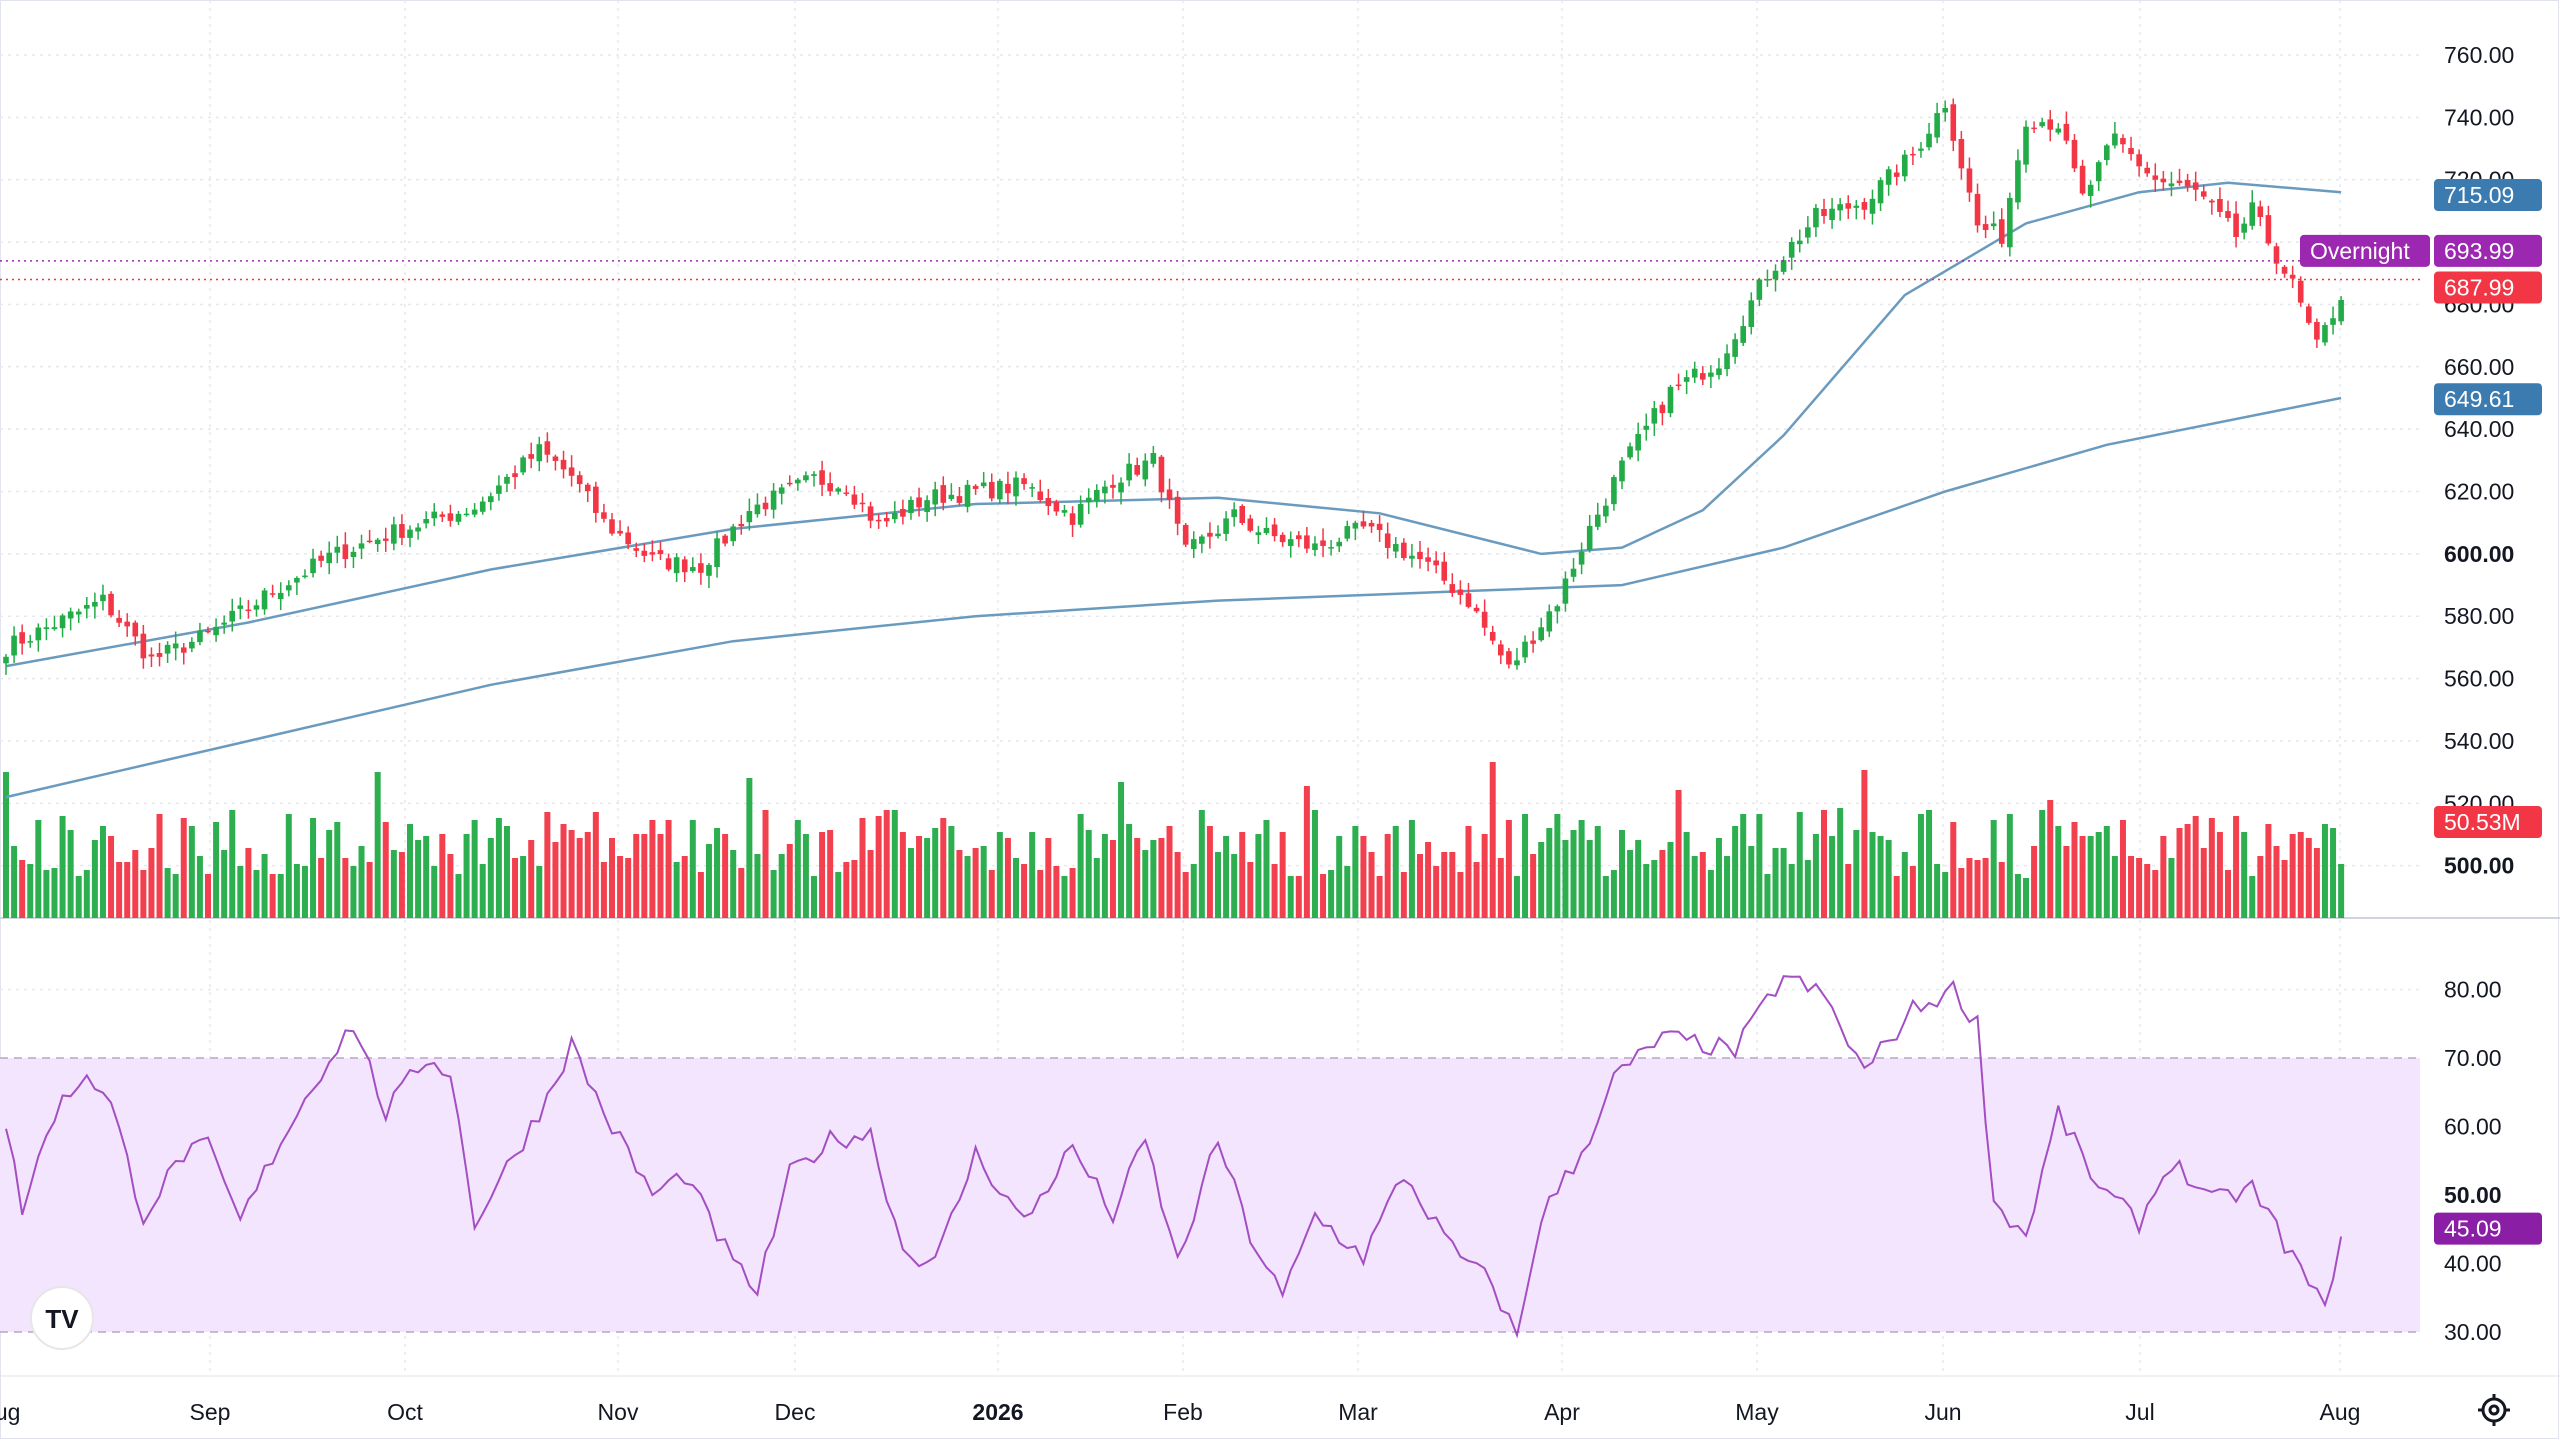 Image resolution: width=2560 pixels, height=1445 pixels. I want to click on time-tick-label: Jun, so click(1942, 1412).